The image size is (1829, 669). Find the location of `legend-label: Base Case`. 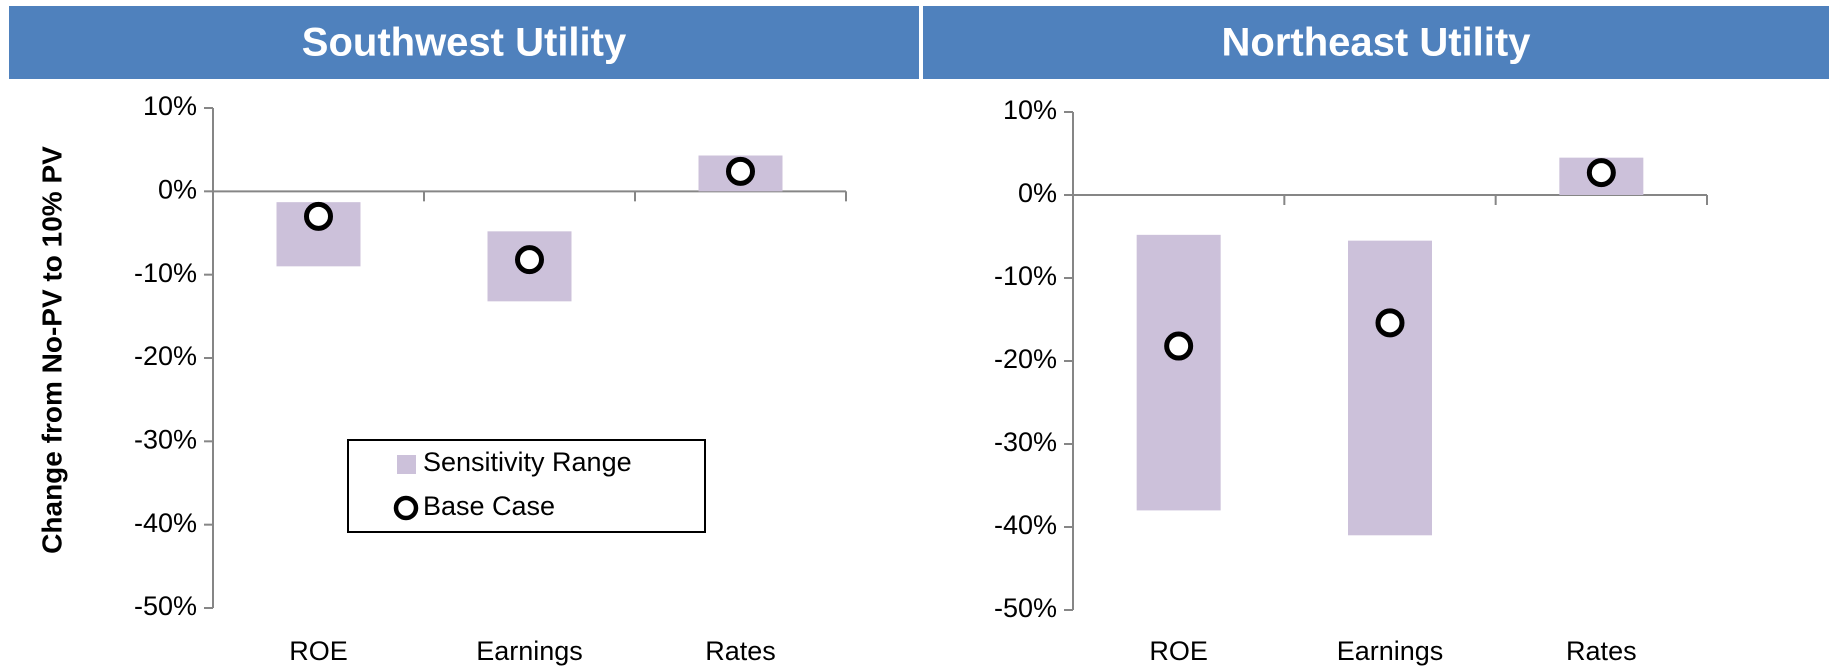

legend-label: Base Case is located at coordinates (489, 506).